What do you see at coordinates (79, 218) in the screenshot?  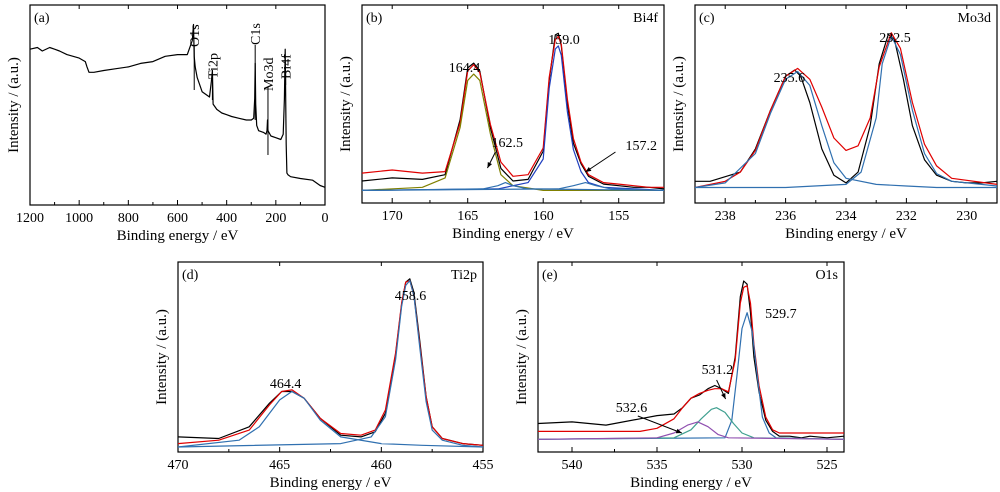 I see `x-tick-label: 1000` at bounding box center [79, 218].